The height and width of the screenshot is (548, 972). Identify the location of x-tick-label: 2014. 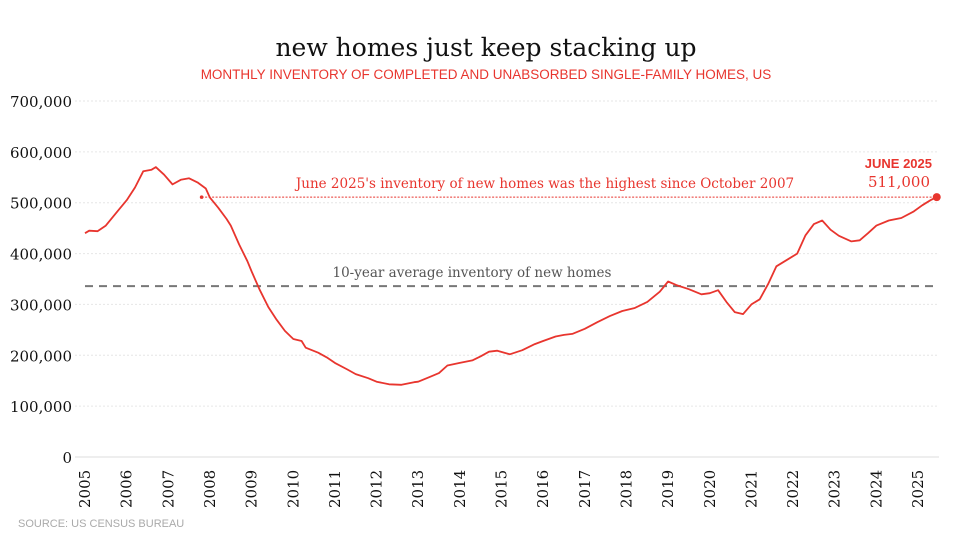
(460, 489).